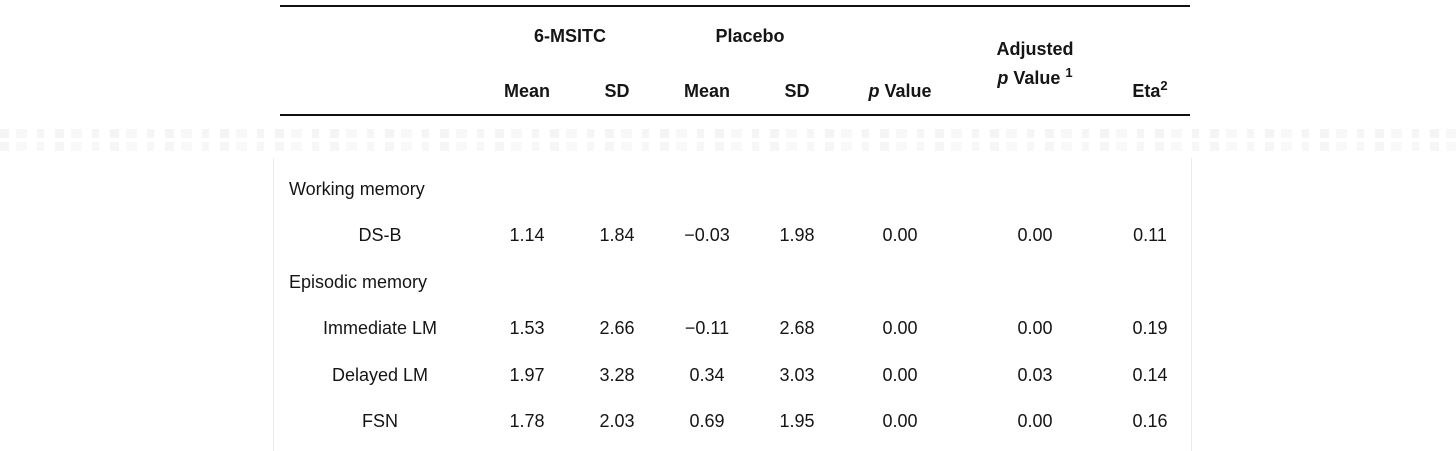  Describe the element at coordinates (526, 91) in the screenshot. I see `column-header-mean-6msitc: Mean` at that location.